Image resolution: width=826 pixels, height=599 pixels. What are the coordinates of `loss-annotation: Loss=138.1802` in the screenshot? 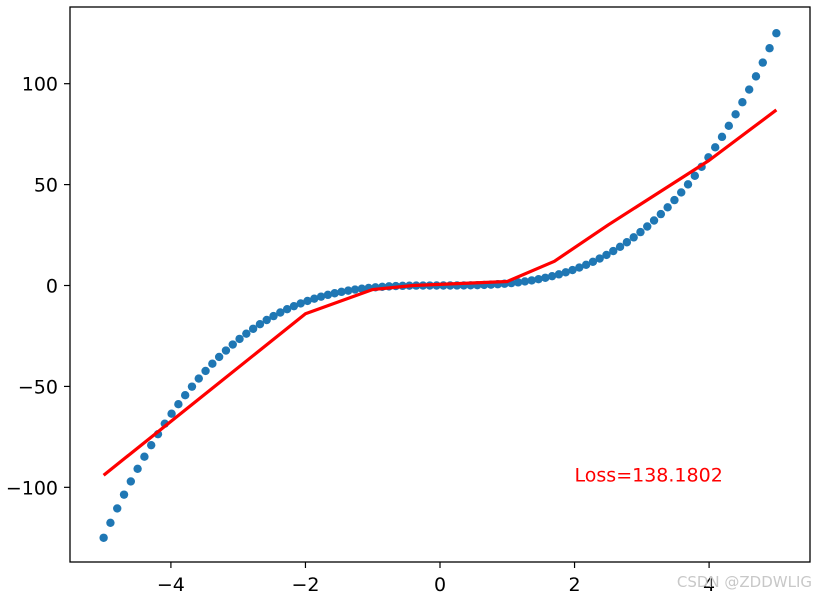 It's located at (649, 475).